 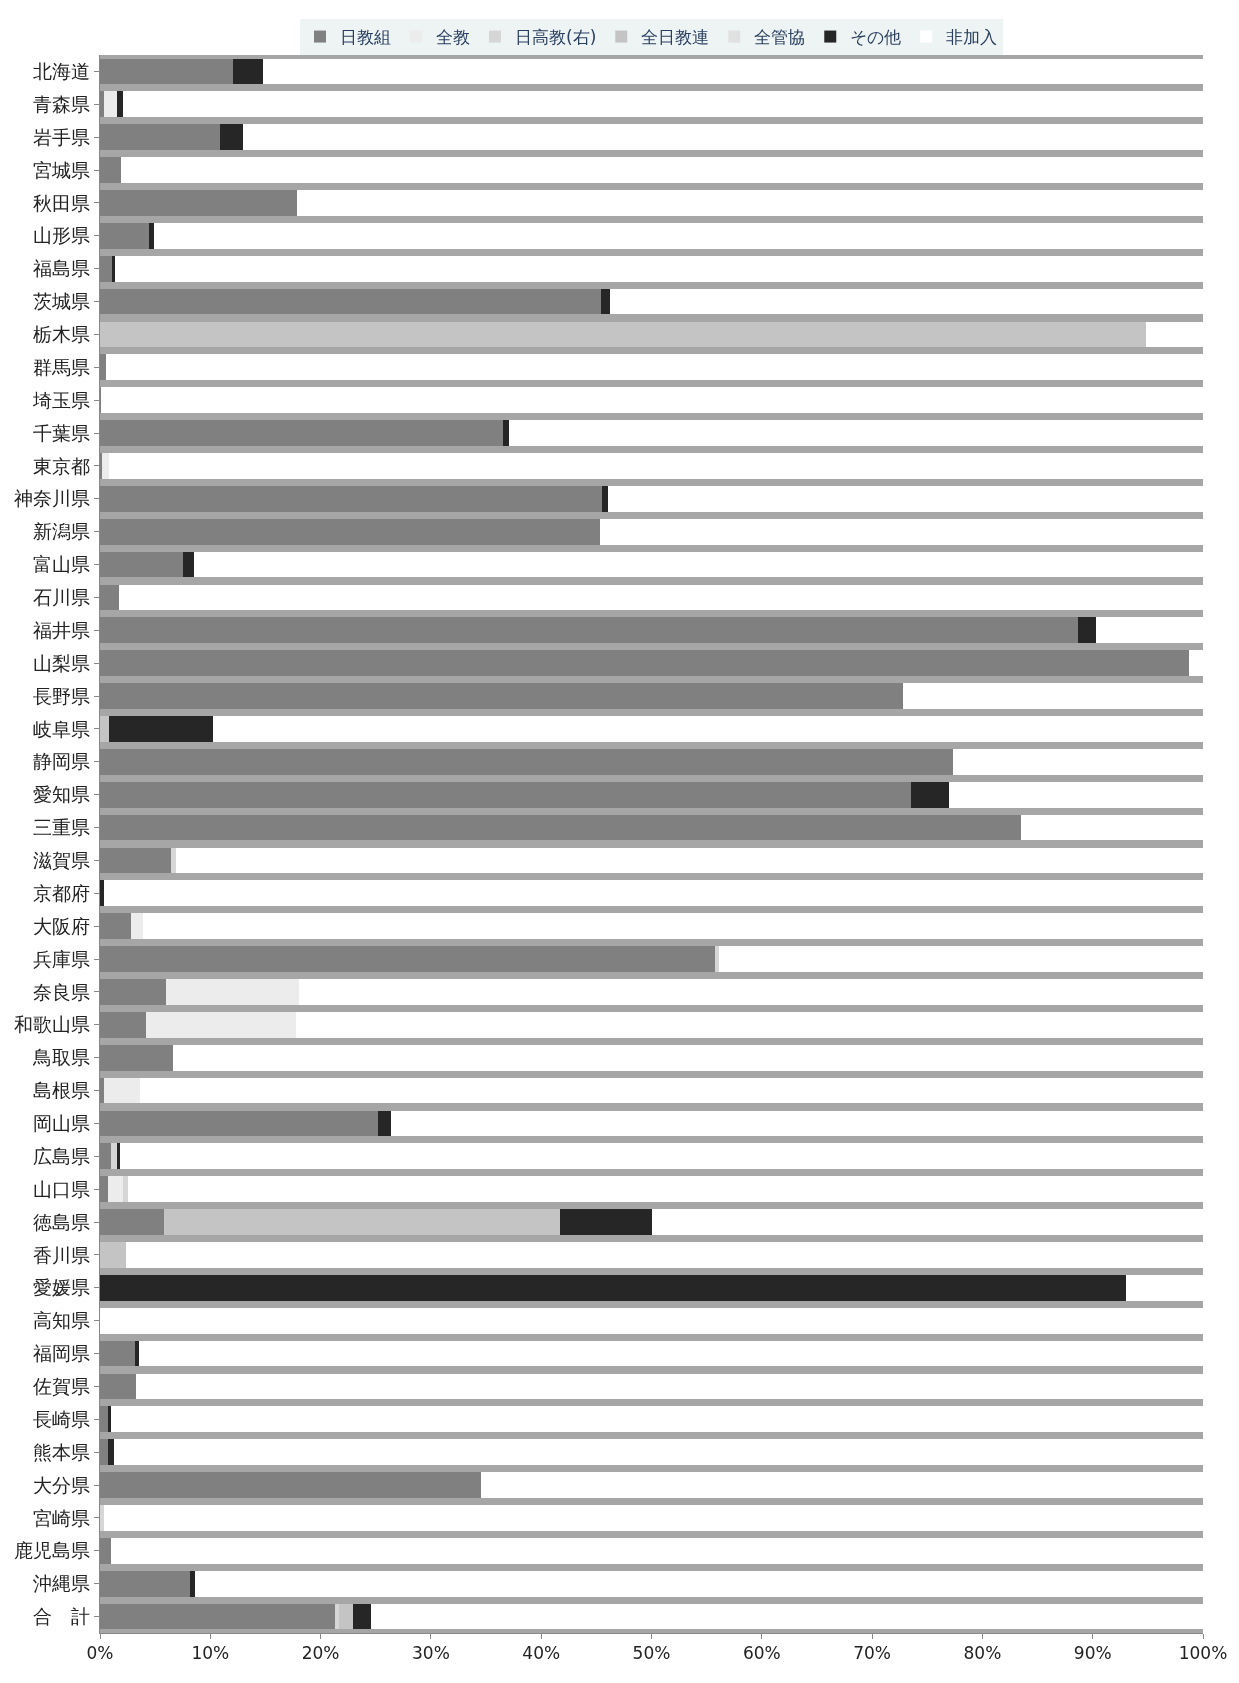 I want to click on y-tick-label: 石川県, so click(x=62, y=597).